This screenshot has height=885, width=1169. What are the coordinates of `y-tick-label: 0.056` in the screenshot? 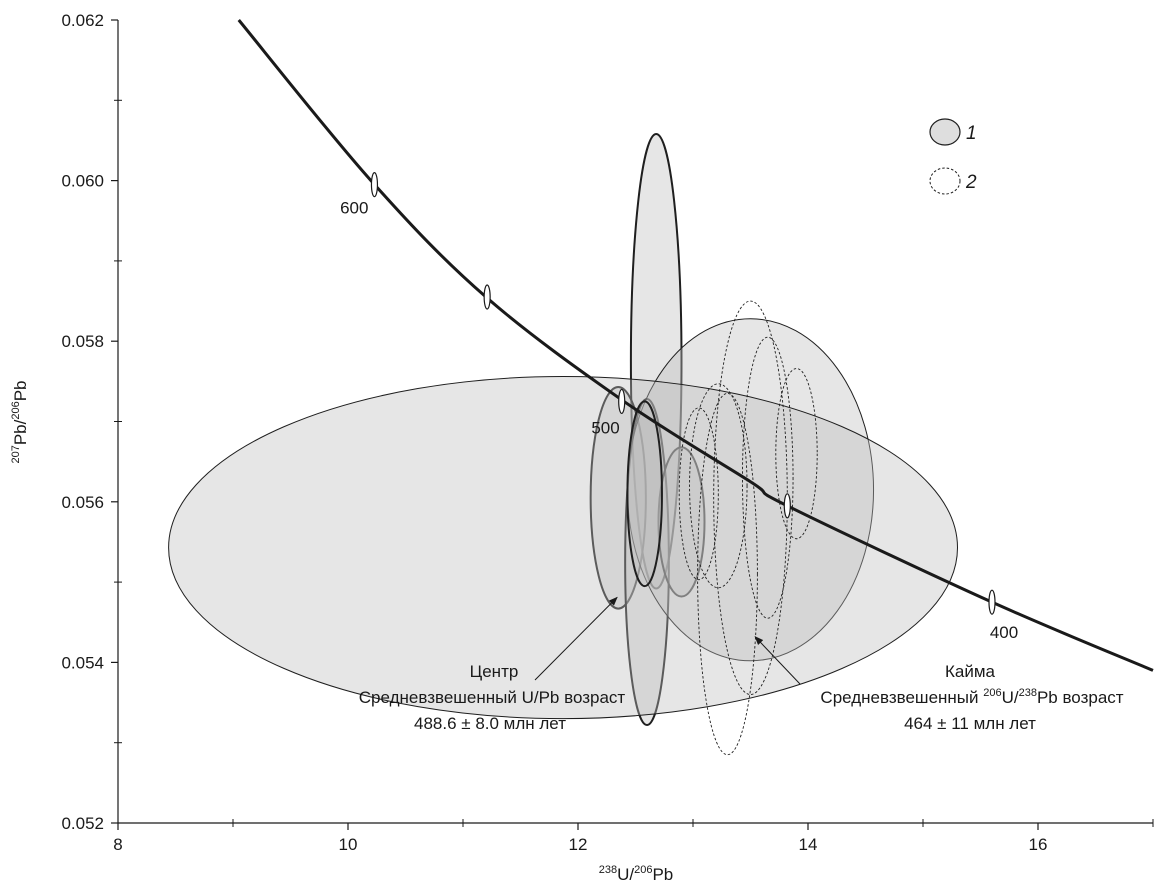 It's located at (82, 502).